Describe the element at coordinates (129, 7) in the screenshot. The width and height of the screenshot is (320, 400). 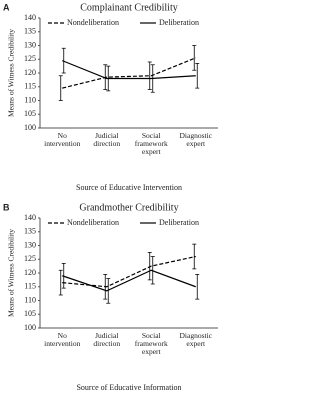
I see `chart-title: Complainant Credibility` at that location.